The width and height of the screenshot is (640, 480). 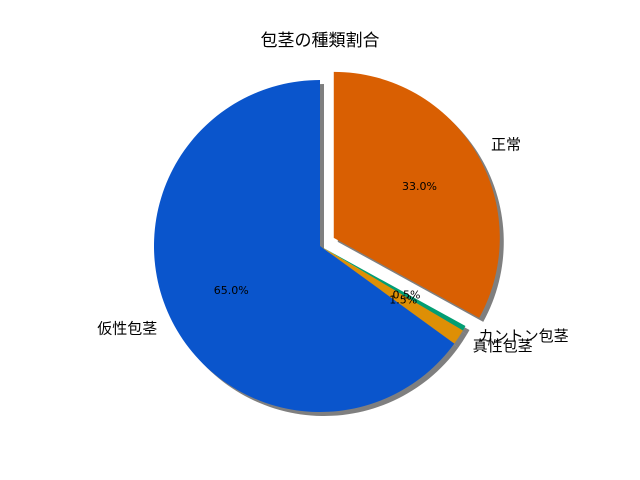 What do you see at coordinates (419, 186) in the screenshot?
I see `slice-percent-label: 33.0%` at bounding box center [419, 186].